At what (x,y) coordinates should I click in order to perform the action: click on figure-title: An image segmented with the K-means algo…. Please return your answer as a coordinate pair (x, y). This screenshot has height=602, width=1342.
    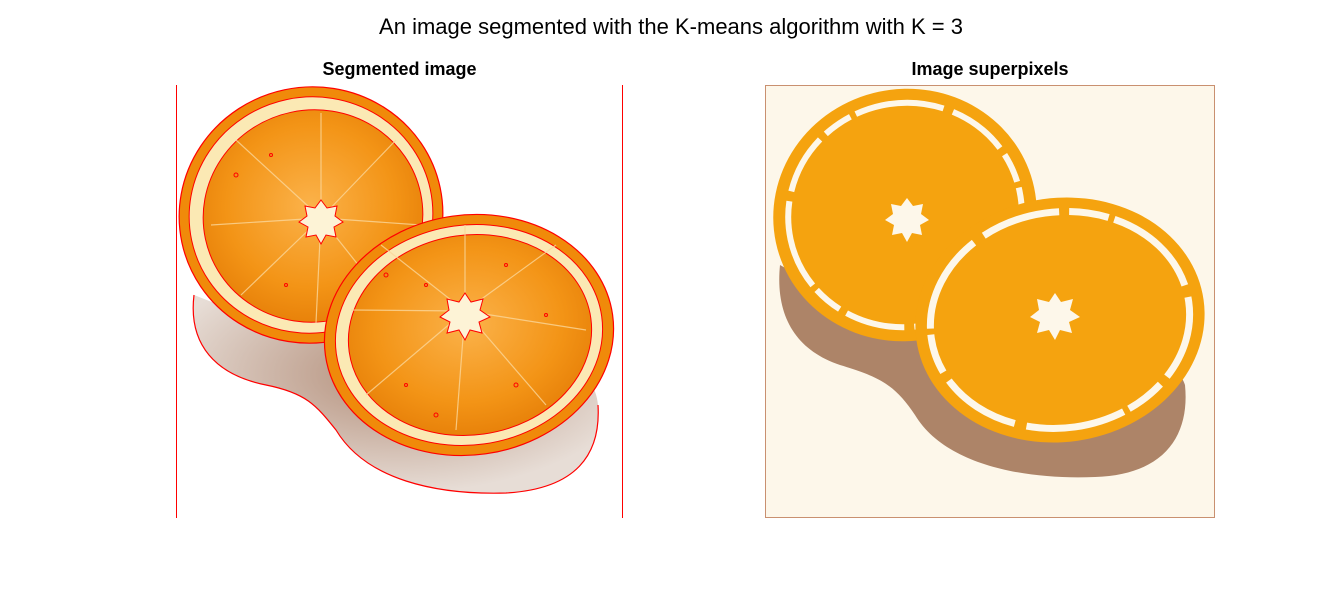
    Looking at the image, I should click on (671, 26).